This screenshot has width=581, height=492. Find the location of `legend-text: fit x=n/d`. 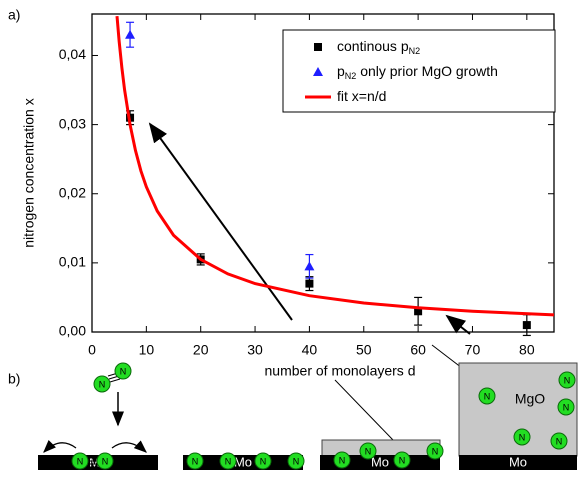

legend-text: fit x=n/d is located at coordinates (361, 96).